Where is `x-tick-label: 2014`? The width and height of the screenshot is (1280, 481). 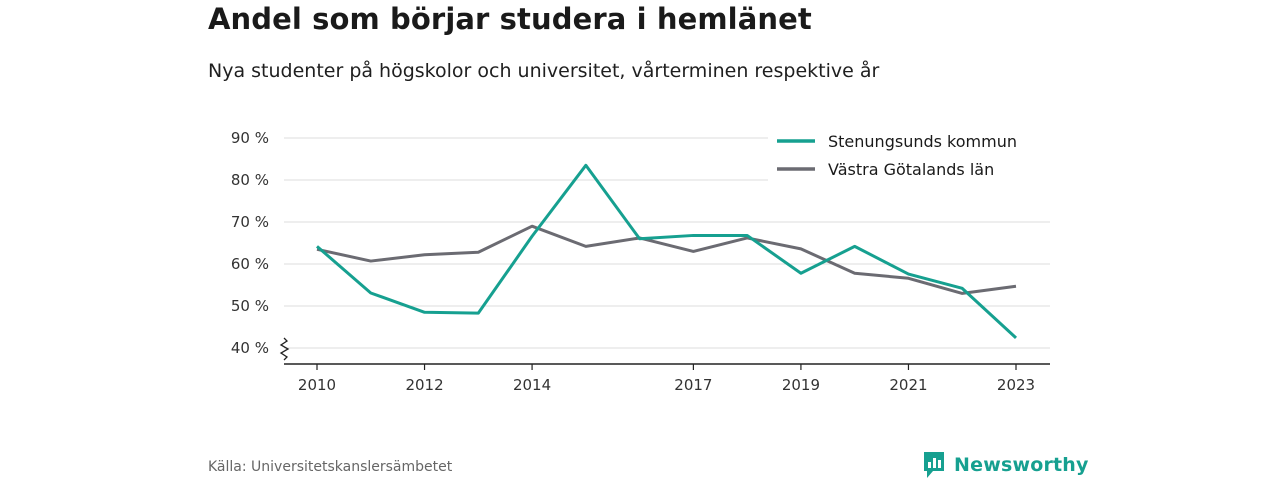
x-tick-label: 2014 is located at coordinates (532, 385).